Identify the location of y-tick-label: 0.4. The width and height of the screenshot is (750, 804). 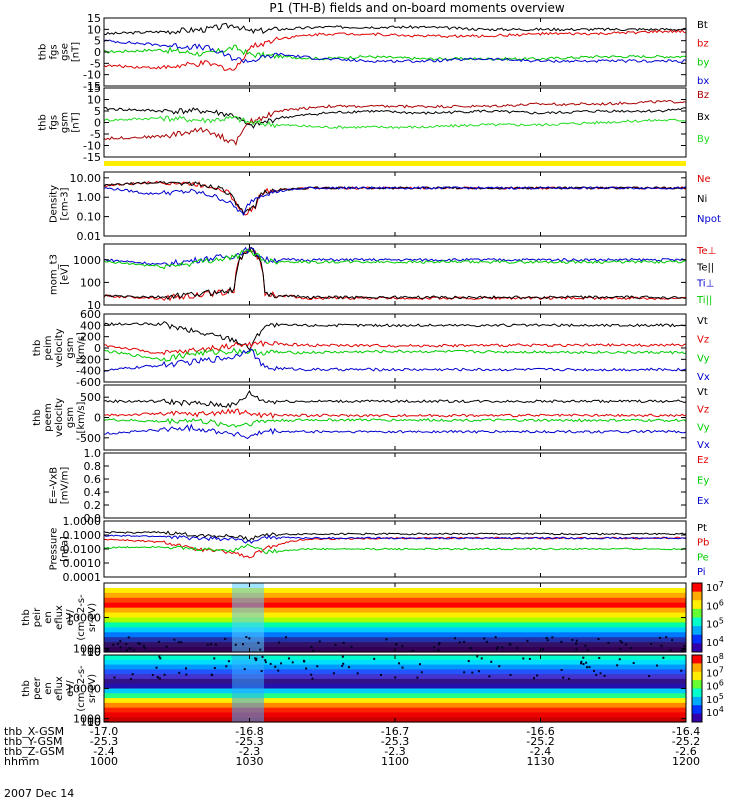
(93, 492).